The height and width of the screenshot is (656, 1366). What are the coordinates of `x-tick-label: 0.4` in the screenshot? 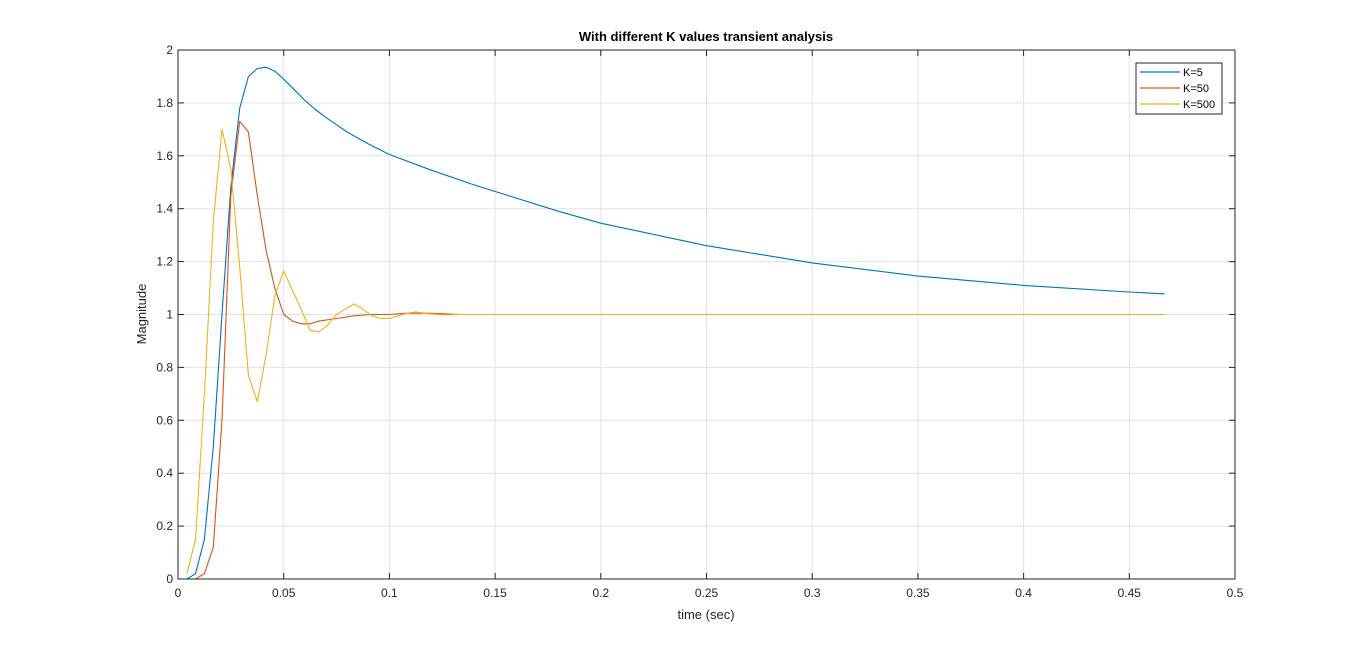 It's located at (1023, 593).